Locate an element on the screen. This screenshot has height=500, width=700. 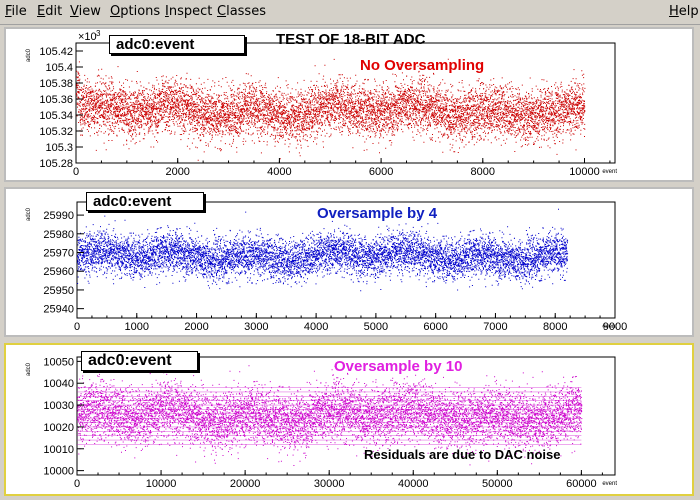
menu-classes: Classes is located at coordinates (241, 11).